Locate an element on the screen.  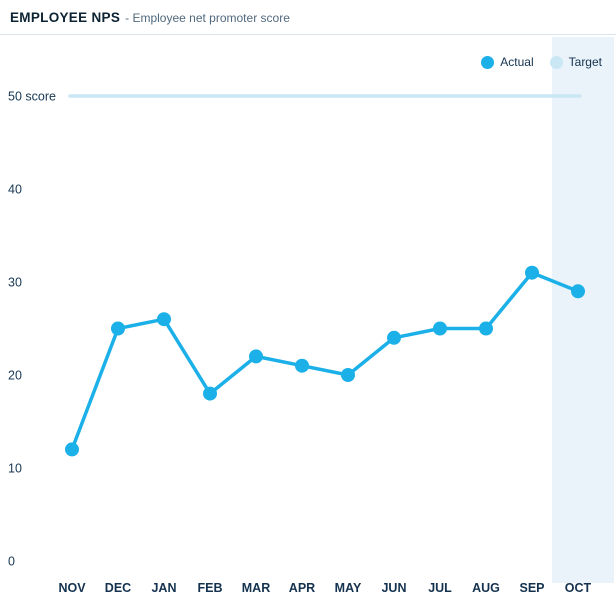
chart-title: EMPLOYEE NPS is located at coordinates (65, 17).